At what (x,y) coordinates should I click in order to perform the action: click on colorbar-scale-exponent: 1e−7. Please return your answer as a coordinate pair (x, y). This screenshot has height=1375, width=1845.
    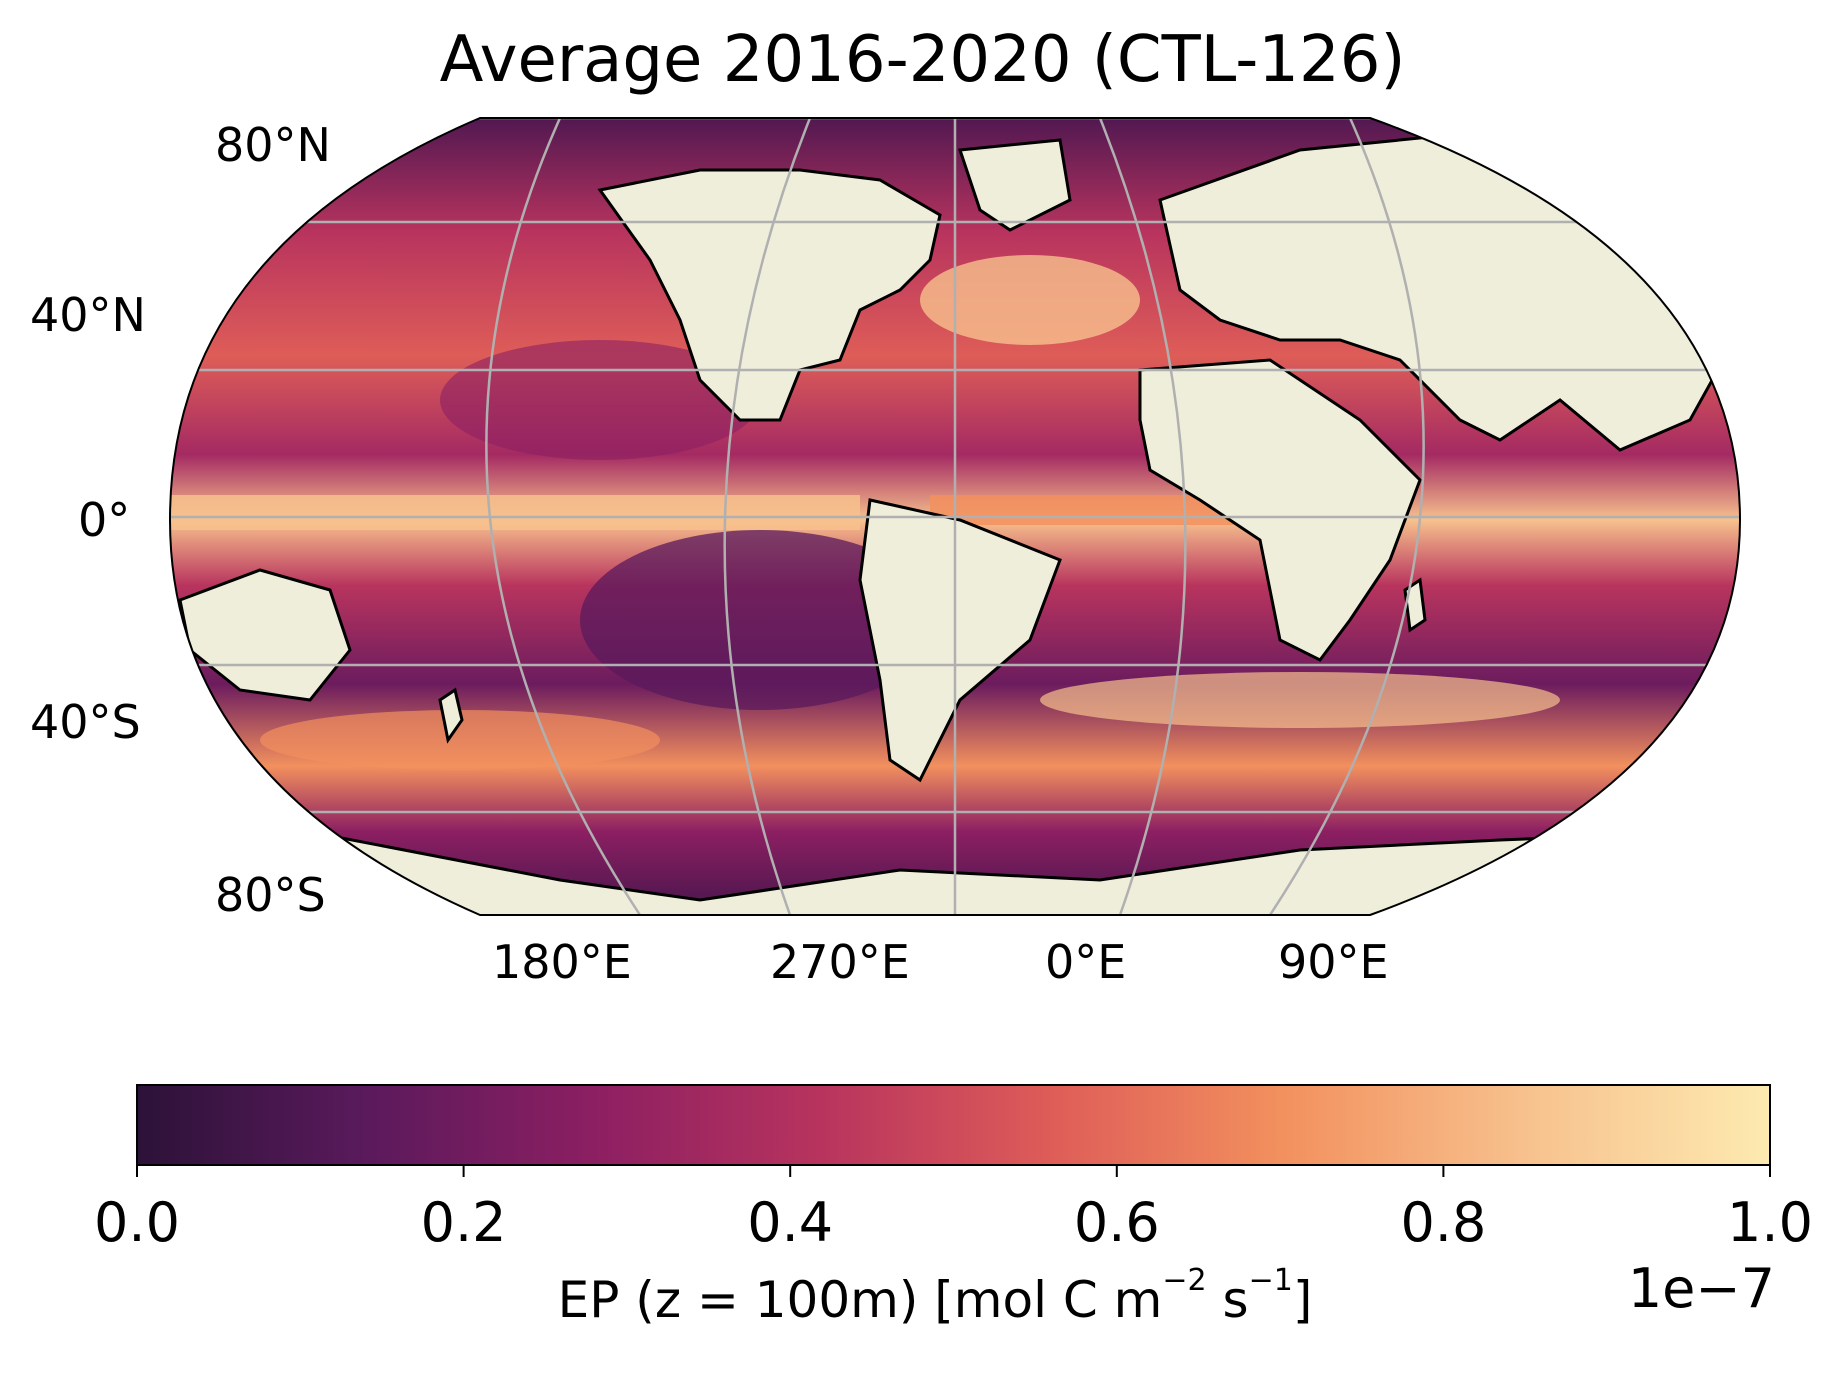
    Looking at the image, I should click on (1701, 1288).